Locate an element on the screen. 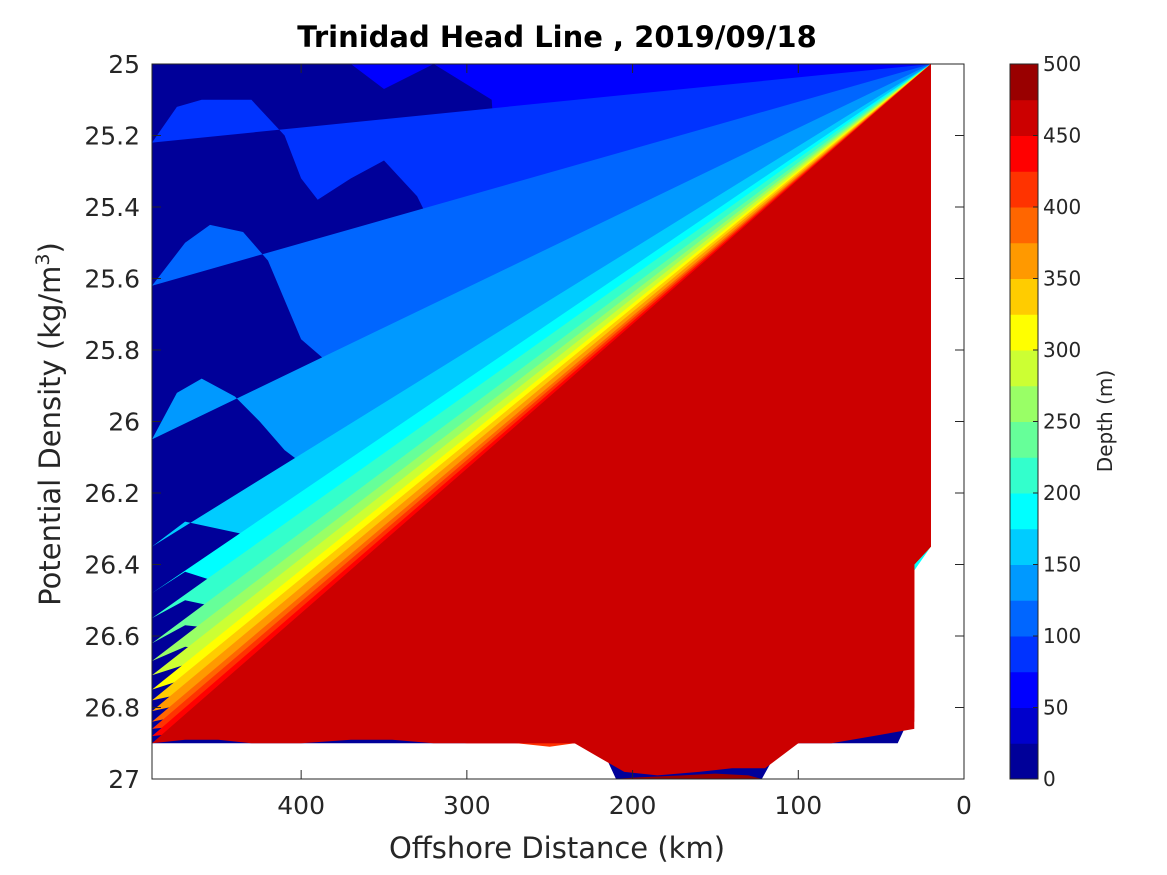  colorbar-tick-label: 350 is located at coordinates (1062, 279).